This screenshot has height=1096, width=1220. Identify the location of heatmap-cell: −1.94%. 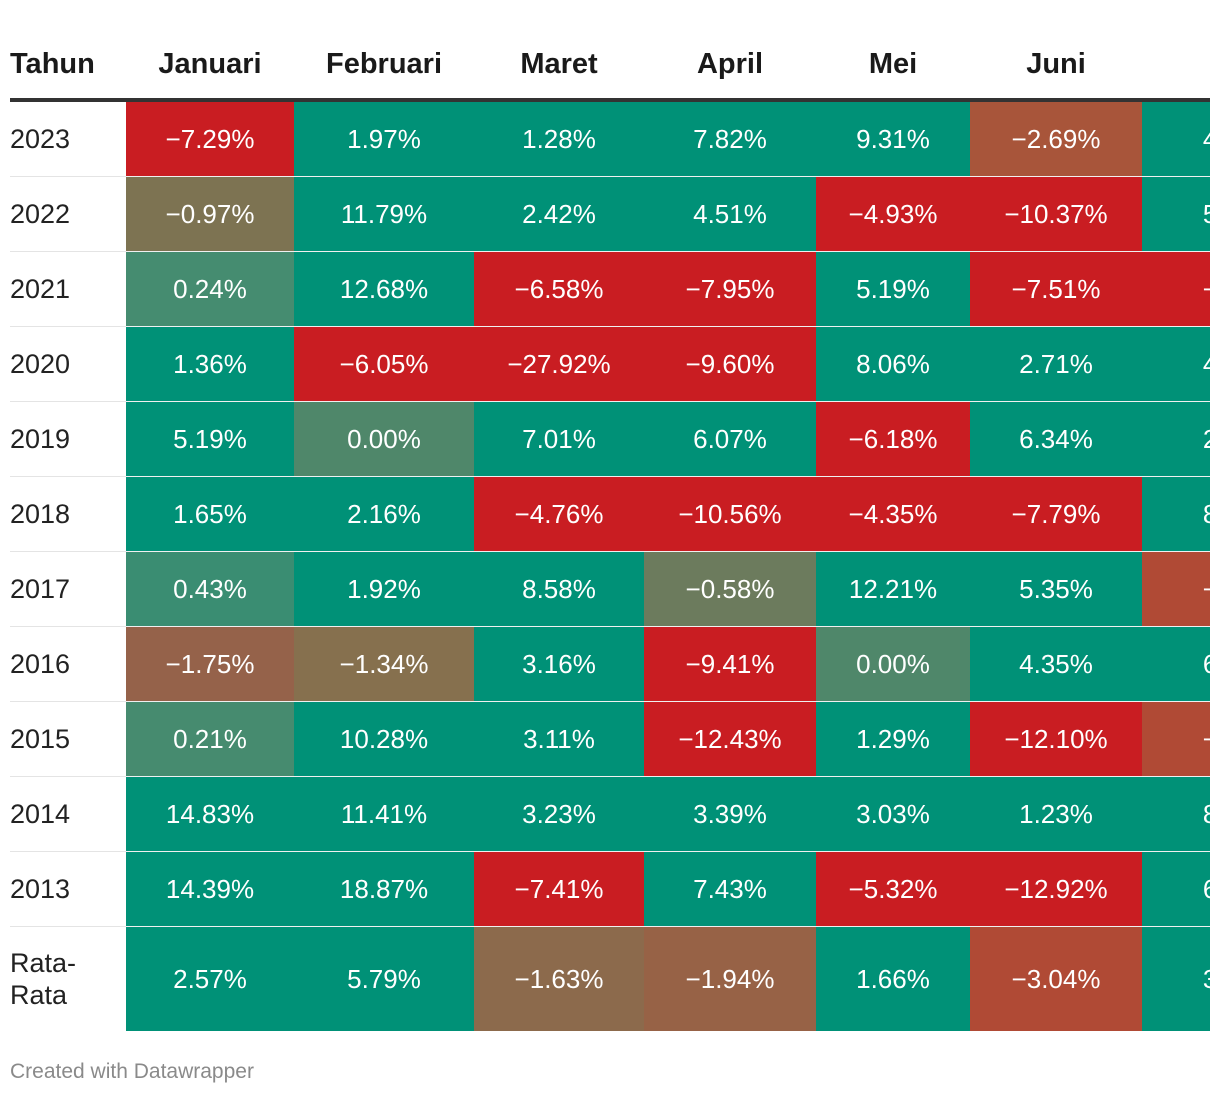
(730, 978).